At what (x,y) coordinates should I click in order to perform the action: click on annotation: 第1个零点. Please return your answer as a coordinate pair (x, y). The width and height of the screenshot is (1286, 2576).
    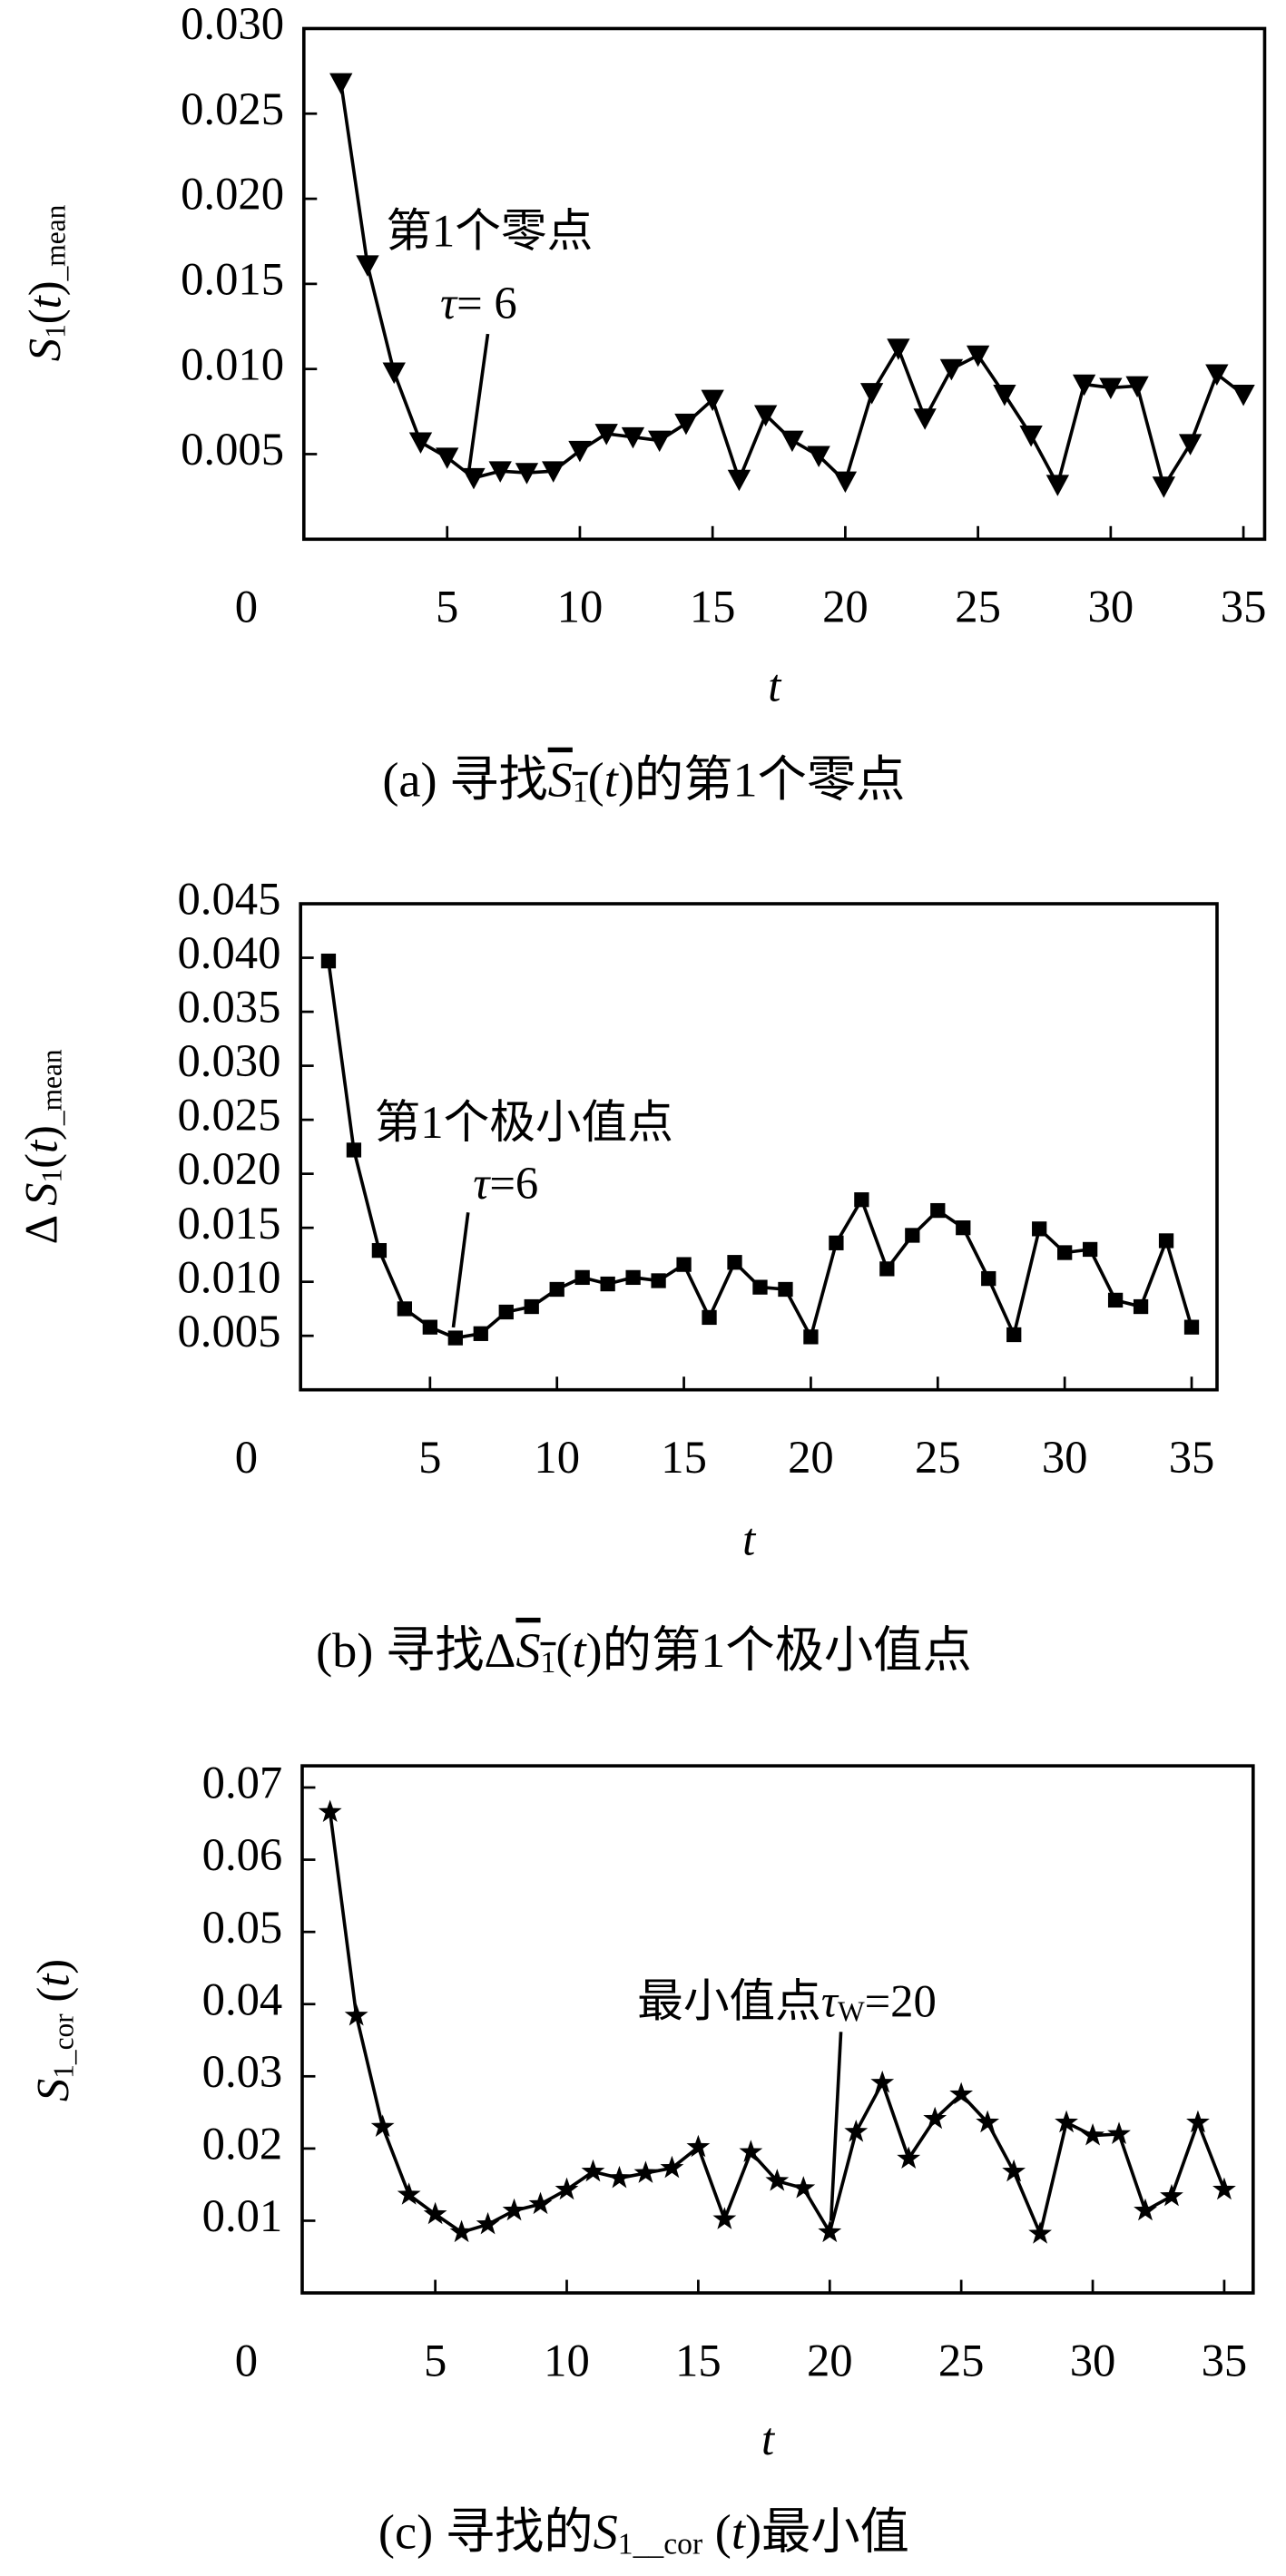
    Looking at the image, I should click on (489, 230).